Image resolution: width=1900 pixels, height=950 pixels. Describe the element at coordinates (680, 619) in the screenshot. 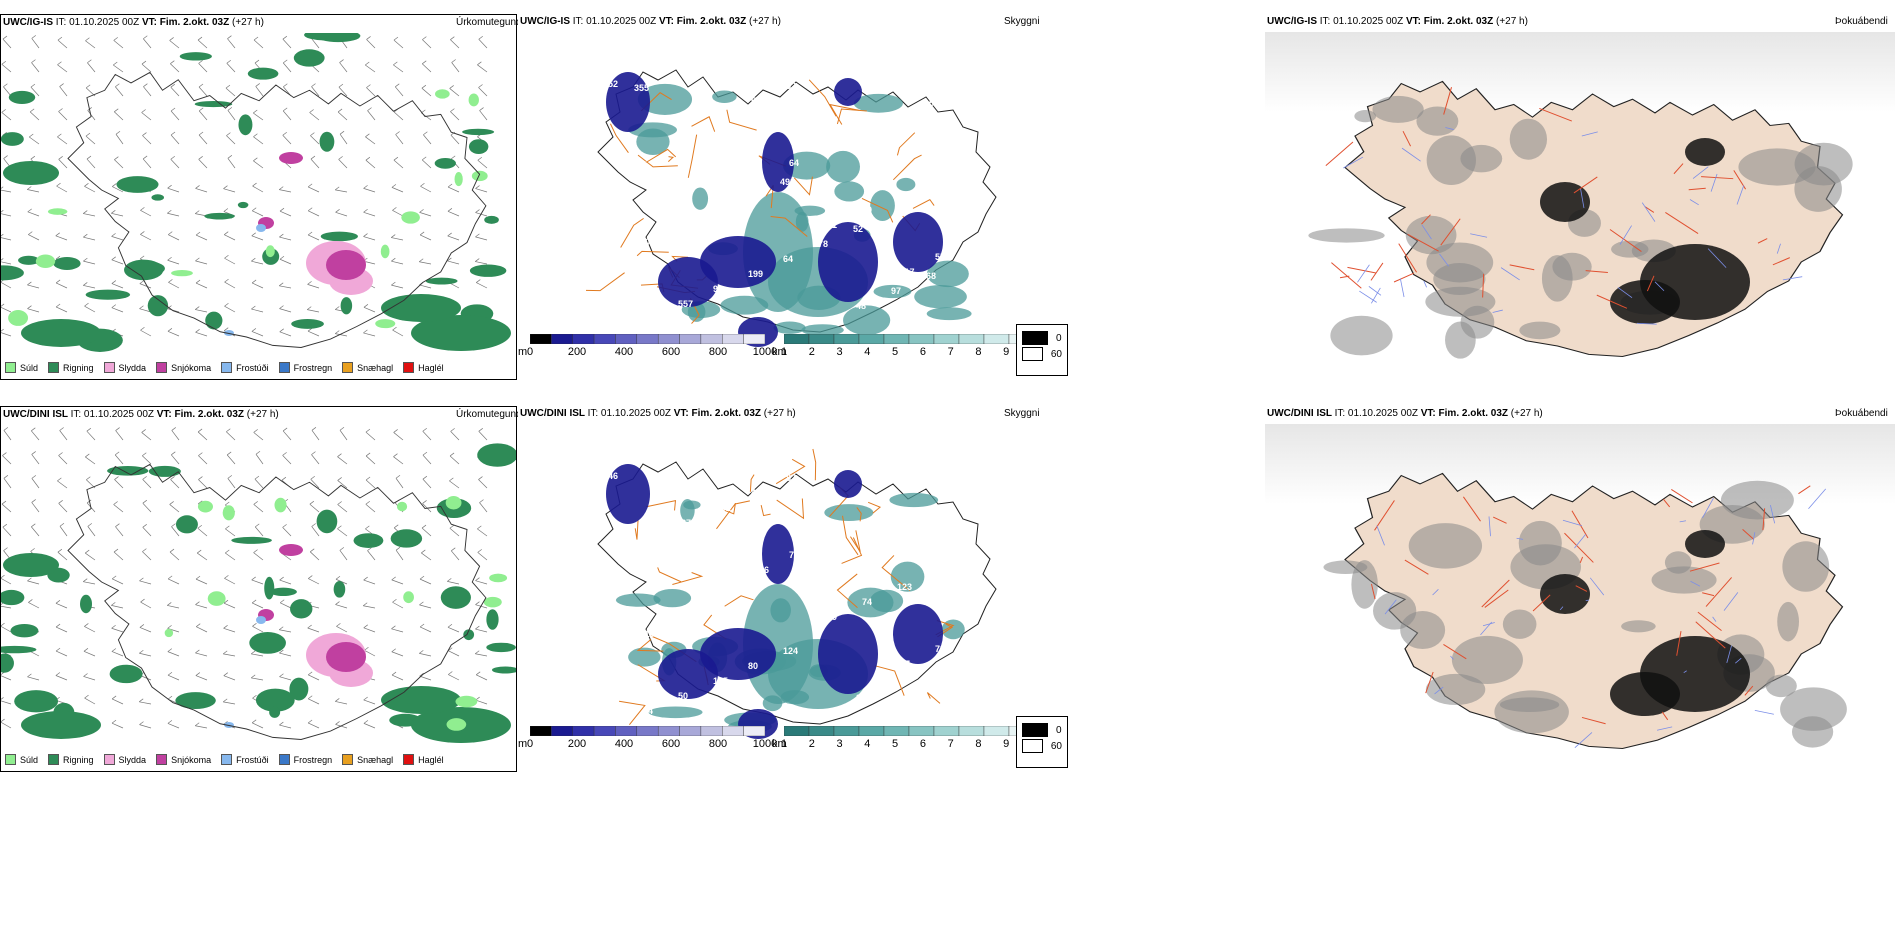

I see `ceiling-value-label: 51` at that location.